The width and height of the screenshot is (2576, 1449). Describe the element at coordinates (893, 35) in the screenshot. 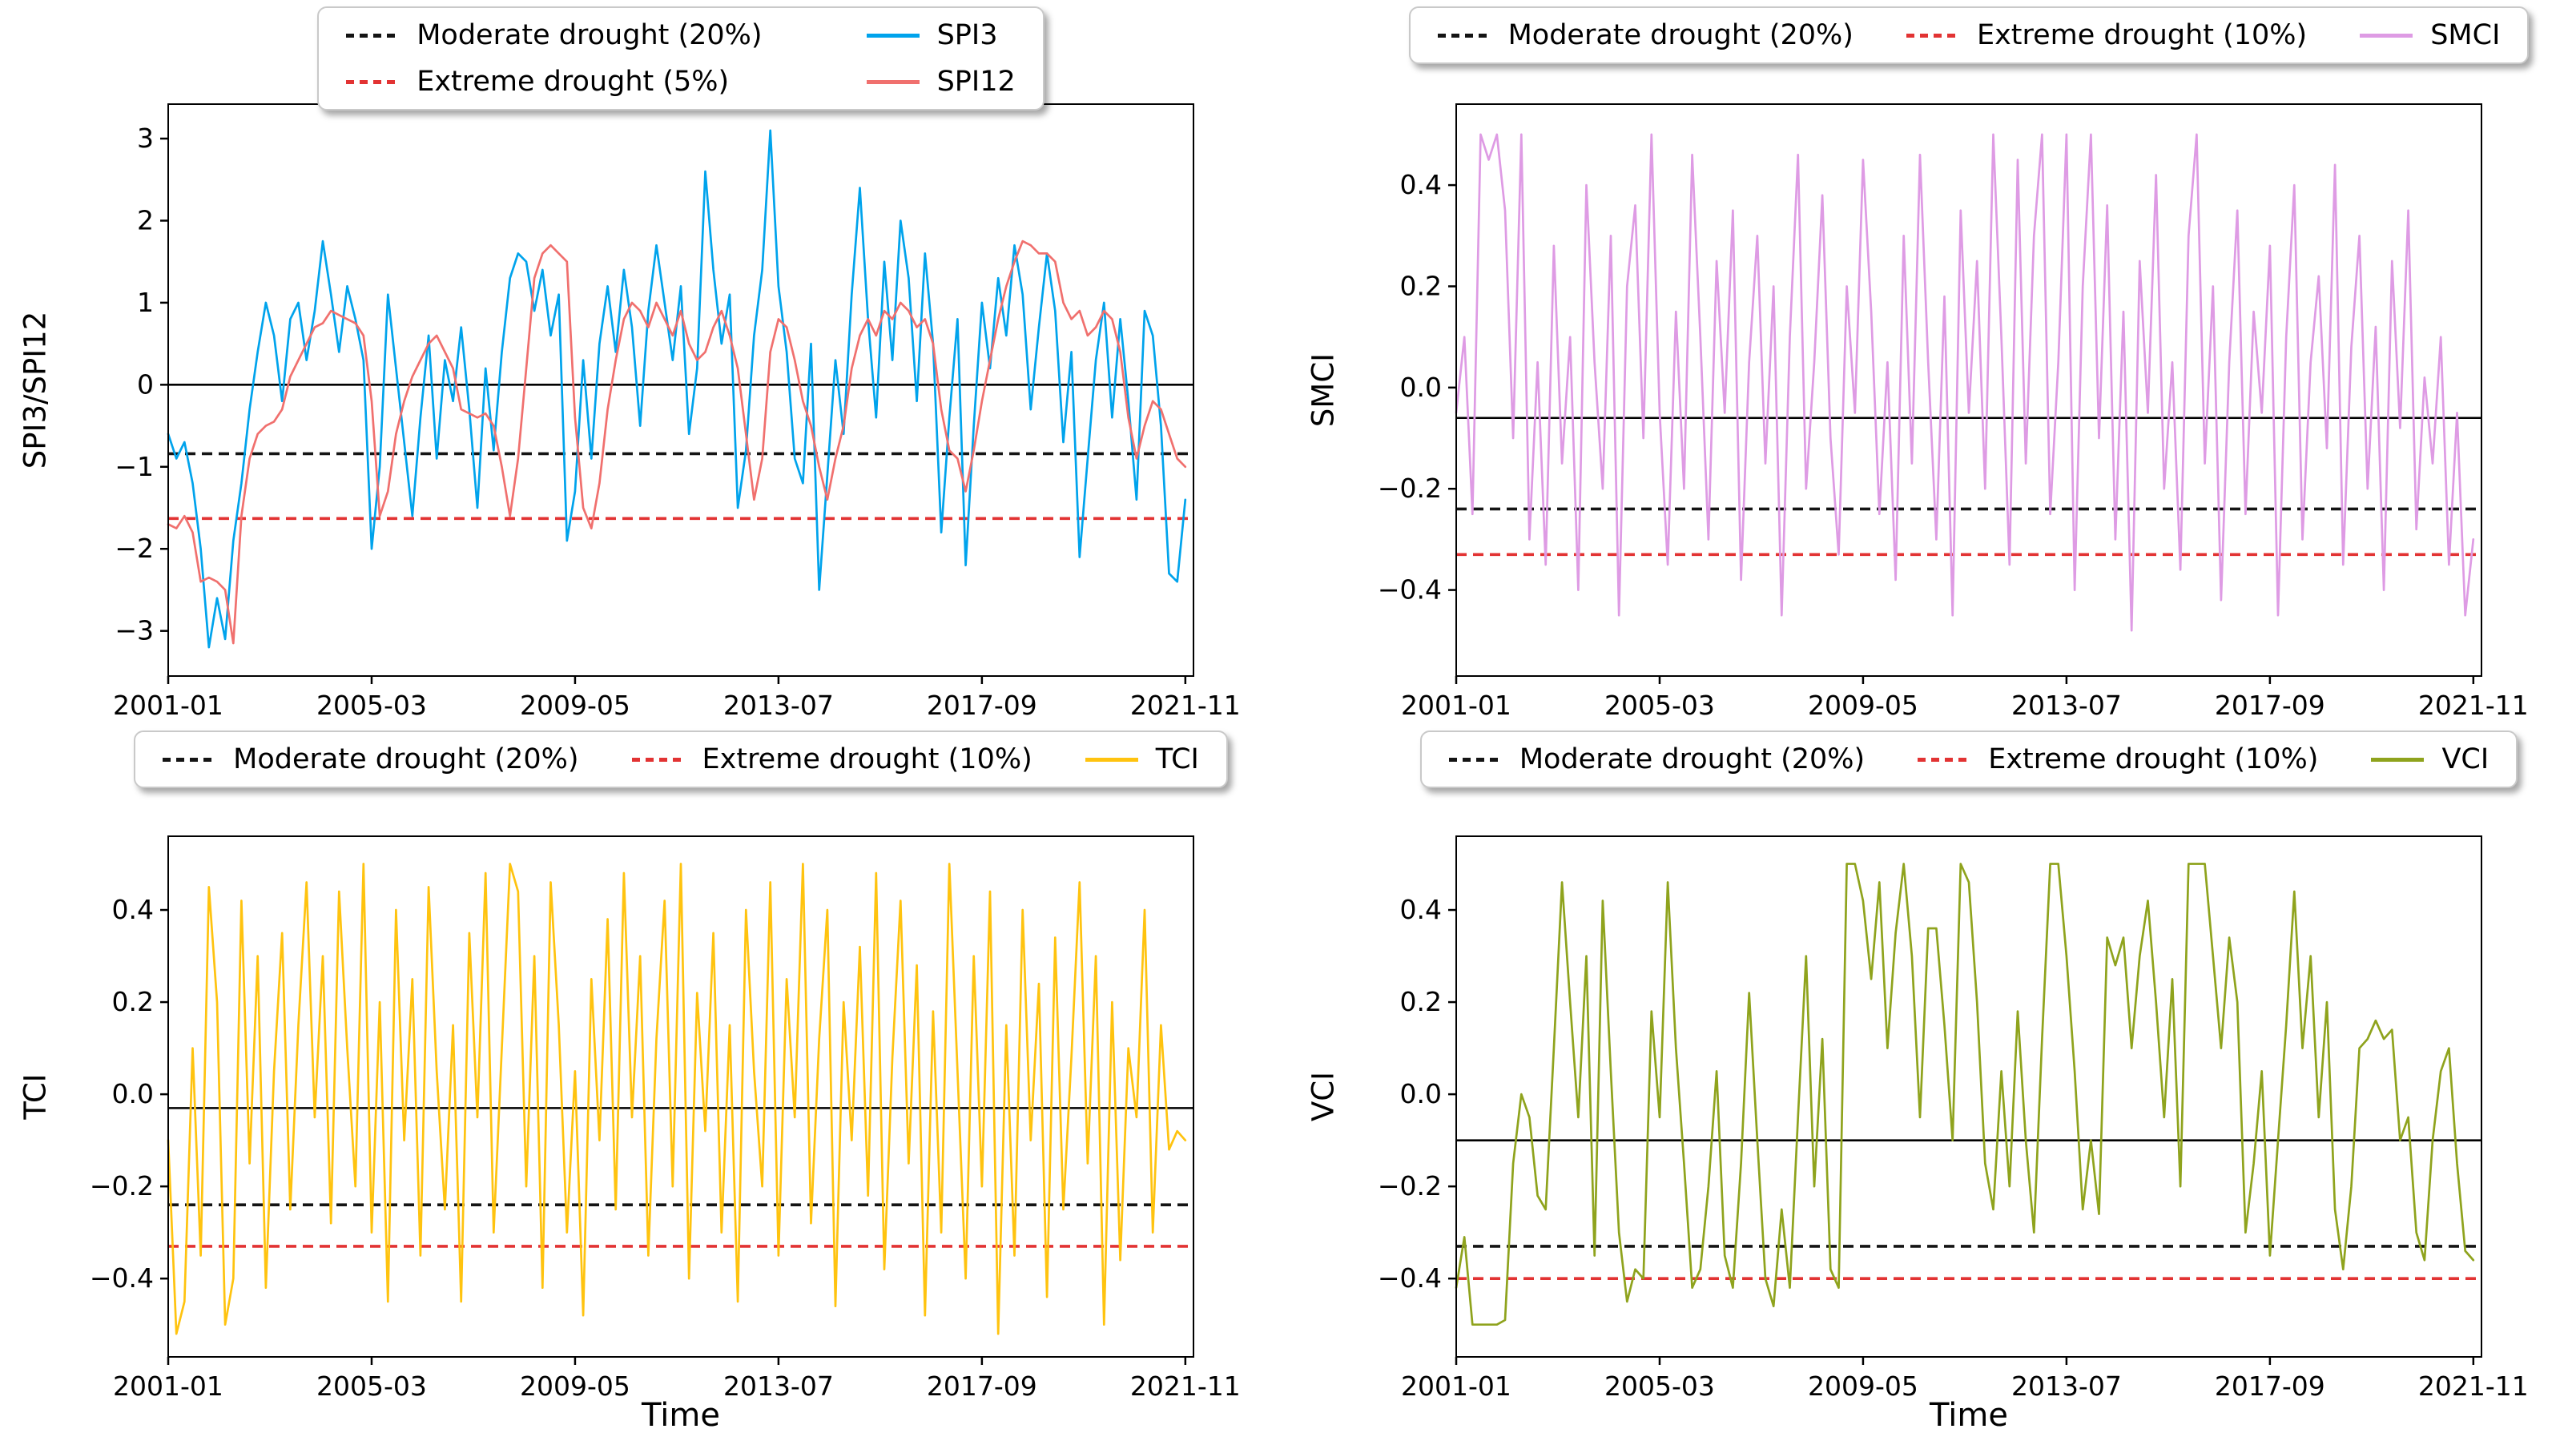

I see `blue-line-swatch` at that location.